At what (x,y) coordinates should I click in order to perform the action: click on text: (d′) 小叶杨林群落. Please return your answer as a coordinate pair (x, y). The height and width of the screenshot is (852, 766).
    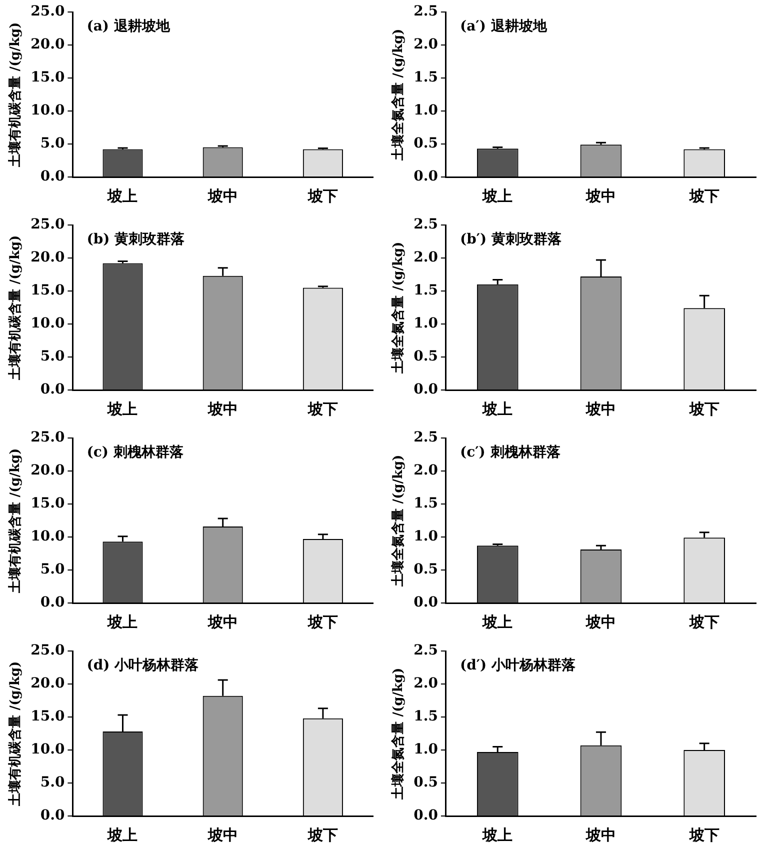
    Looking at the image, I should click on (518, 666).